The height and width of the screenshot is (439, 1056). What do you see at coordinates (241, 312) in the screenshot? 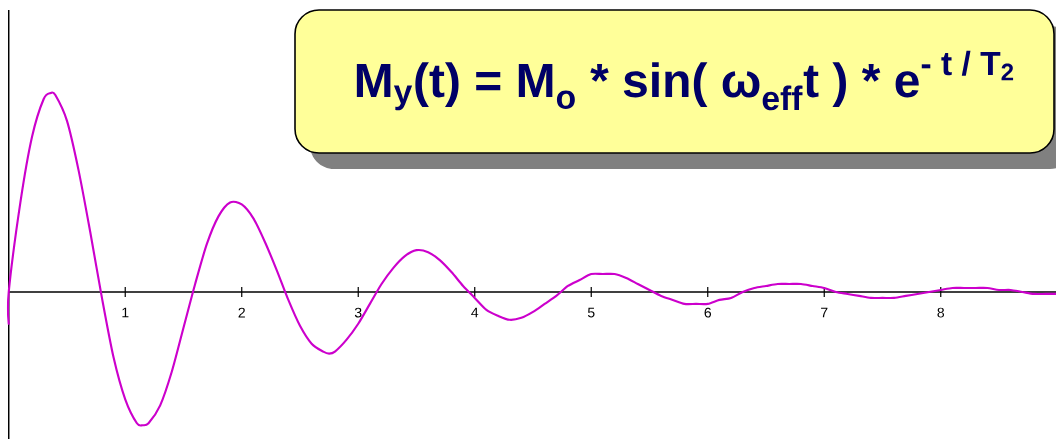
I see `x-tick-label: 2` at bounding box center [241, 312].